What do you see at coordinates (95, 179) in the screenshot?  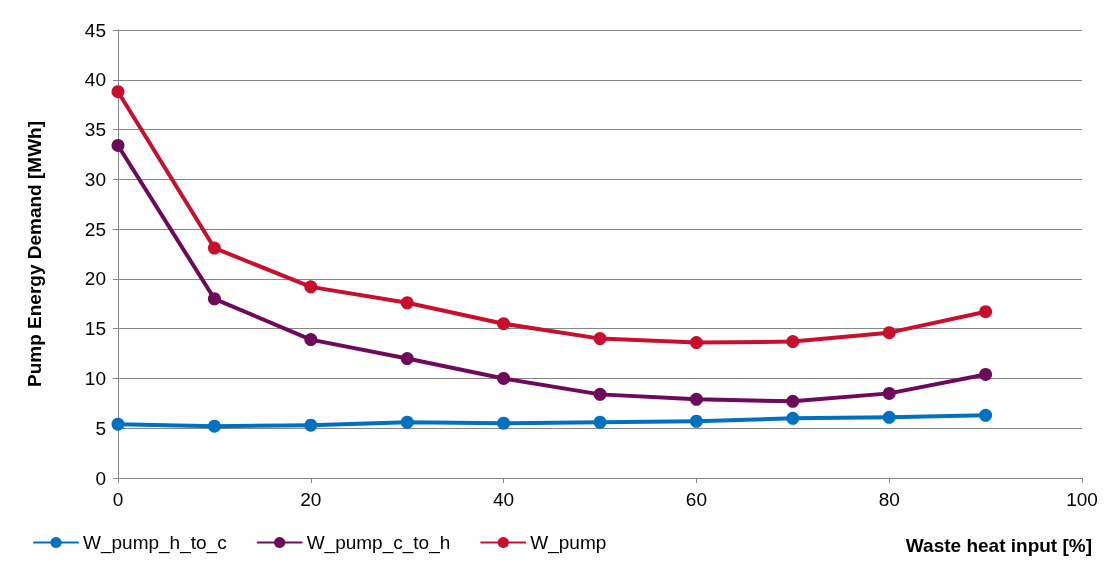 I see `y-tick-label: 30` at bounding box center [95, 179].